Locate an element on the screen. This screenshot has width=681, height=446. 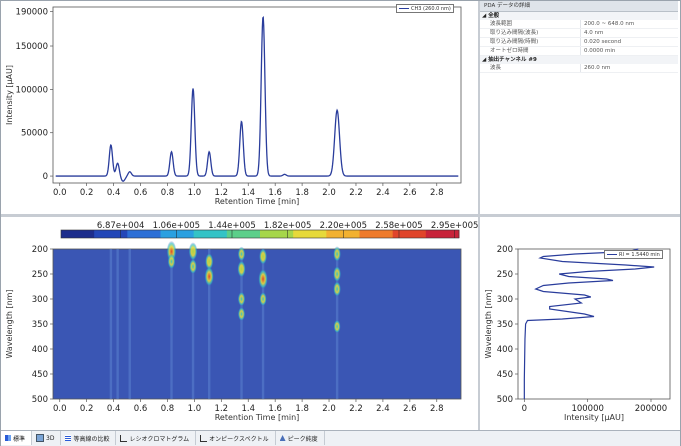
colorbar-label: 2.20e+005 is located at coordinates (344, 226).